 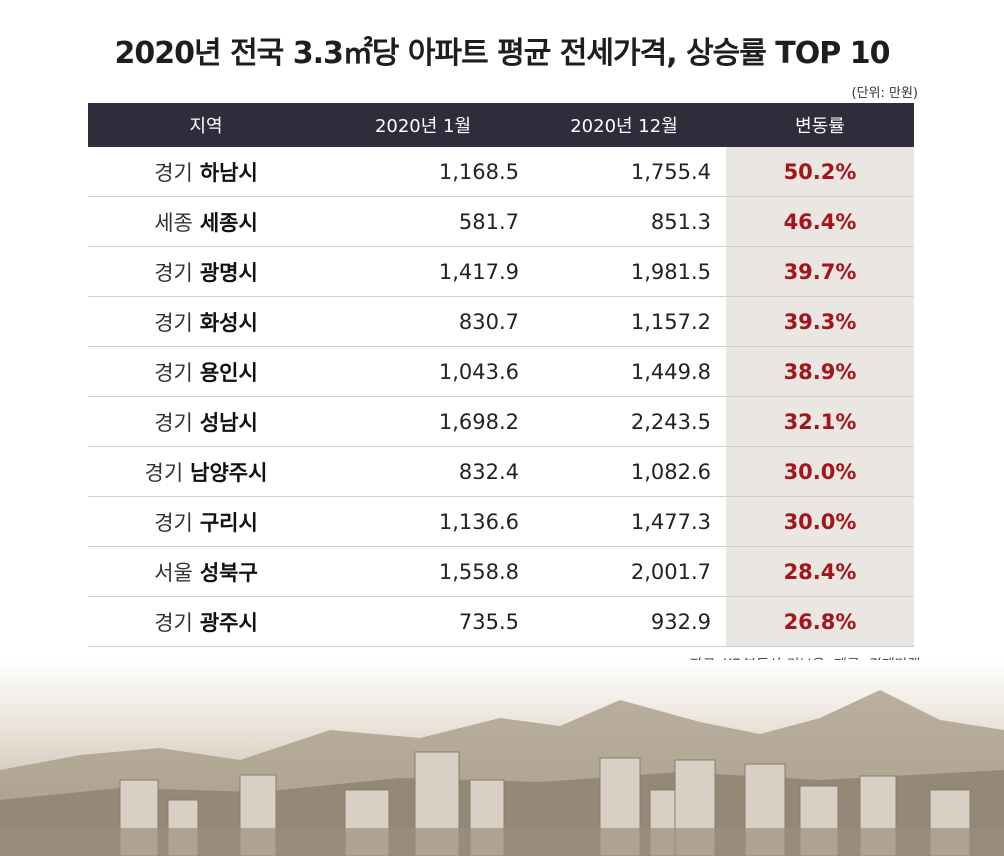 I want to click on rate-cell: 28.4%, so click(x=820, y=571).